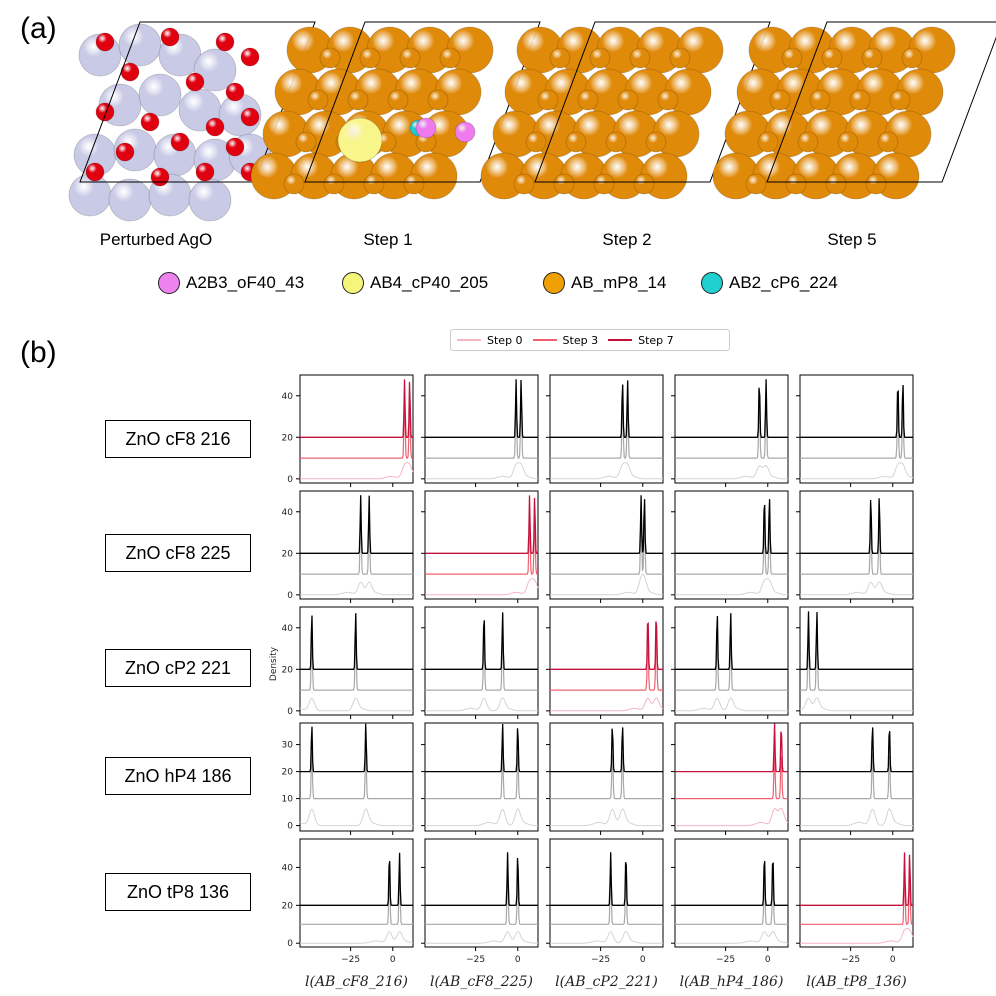 The width and height of the screenshot is (996, 996). What do you see at coordinates (465, 132) in the screenshot?
I see `pink-atom` at bounding box center [465, 132].